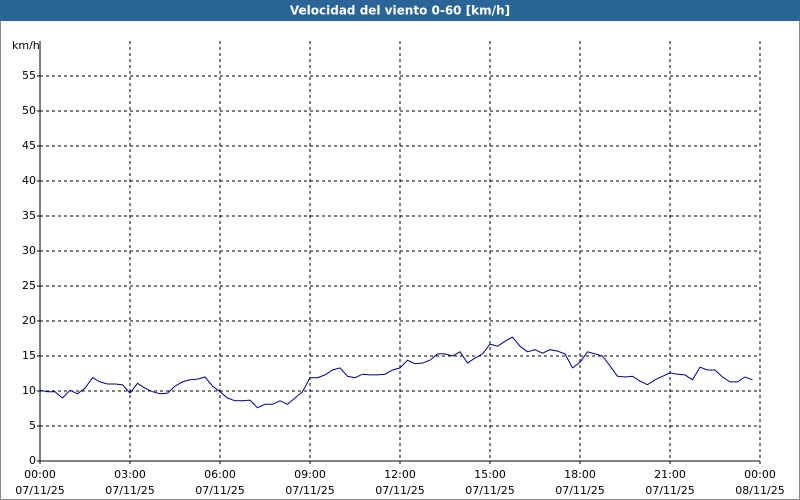  What do you see at coordinates (32, 425) in the screenshot?
I see `y-tick-label: 5` at bounding box center [32, 425].